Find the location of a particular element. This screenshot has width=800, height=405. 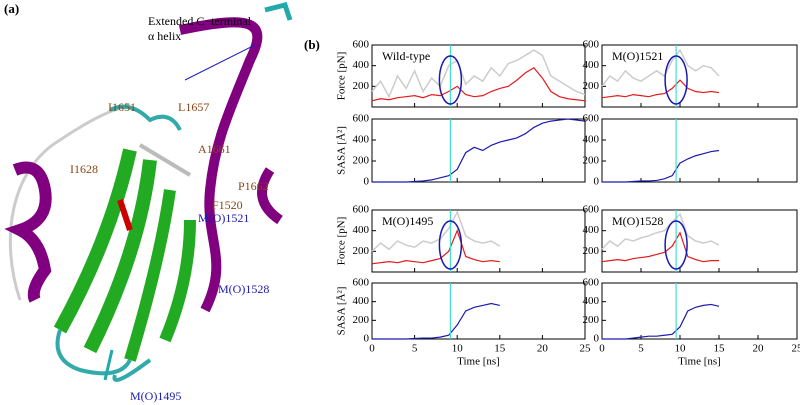

residue-label: I1651 is located at coordinates (122, 107).